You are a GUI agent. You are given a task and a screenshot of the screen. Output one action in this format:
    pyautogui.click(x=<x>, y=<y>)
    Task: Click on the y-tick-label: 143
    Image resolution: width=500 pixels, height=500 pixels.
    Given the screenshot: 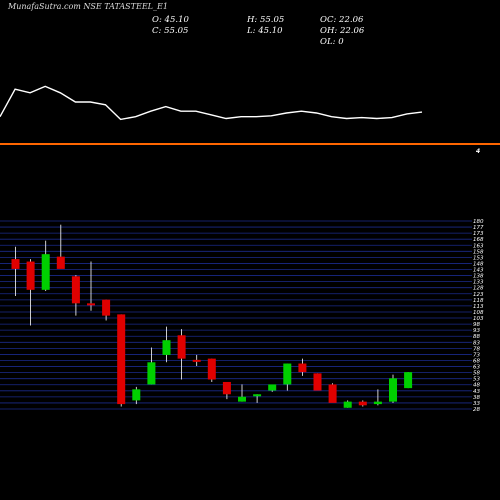 What is the action you would take?
    pyautogui.click(x=478, y=271)
    